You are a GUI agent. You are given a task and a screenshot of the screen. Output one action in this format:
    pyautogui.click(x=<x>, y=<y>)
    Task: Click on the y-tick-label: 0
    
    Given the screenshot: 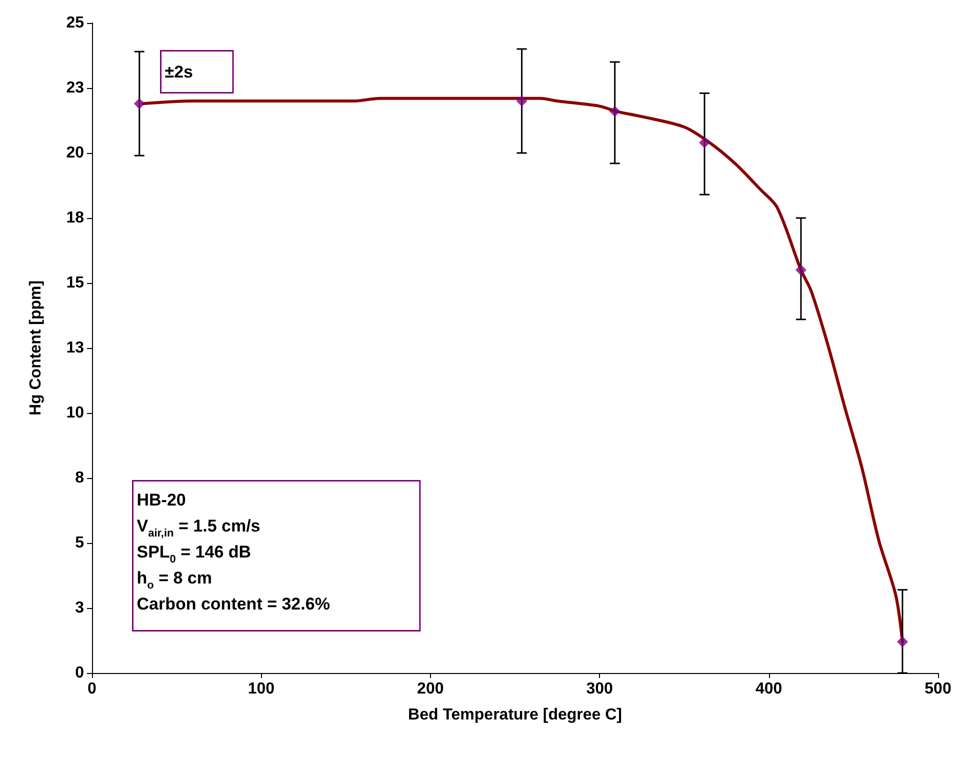 What is the action you would take?
    pyautogui.click(x=79, y=673)
    